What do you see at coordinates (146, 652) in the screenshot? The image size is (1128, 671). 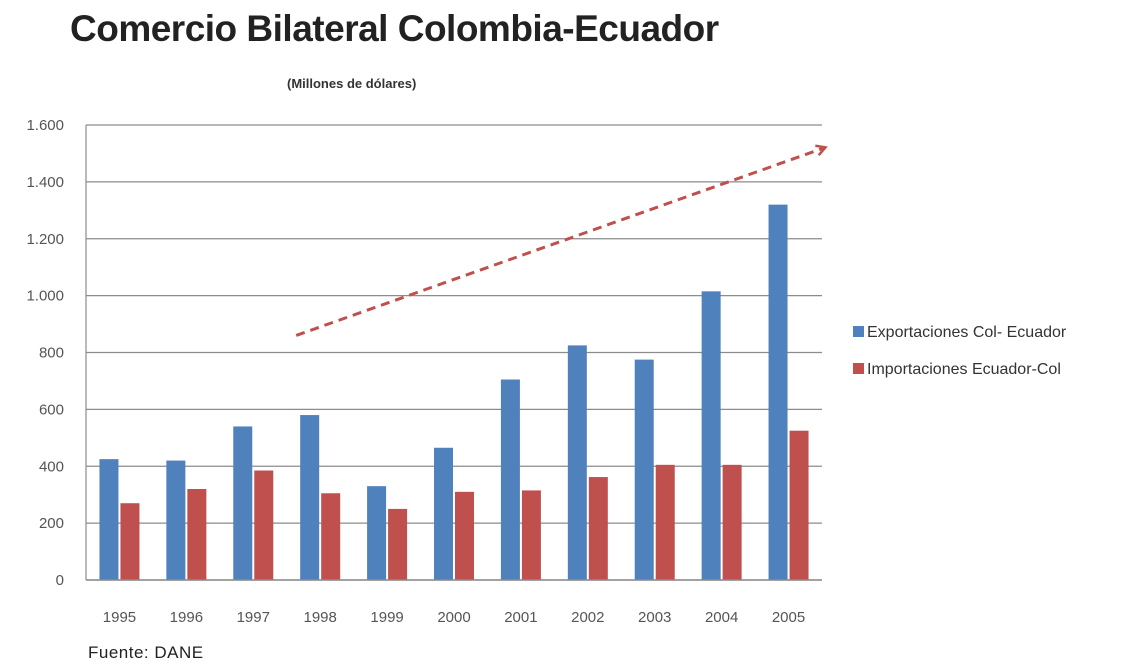 I see `chart-source: Fuente: DANE` at bounding box center [146, 652].